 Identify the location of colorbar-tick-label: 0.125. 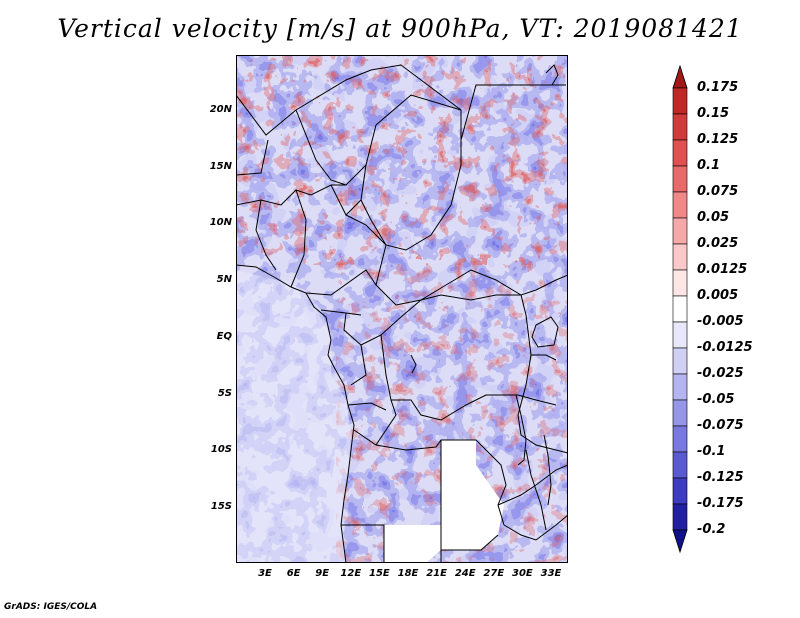
(718, 139).